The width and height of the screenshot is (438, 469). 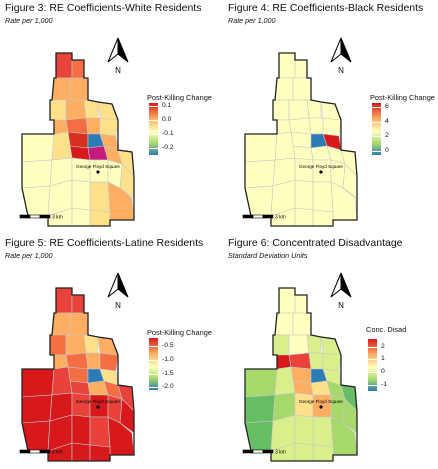 What do you see at coordinates (168, 133) in the screenshot?
I see `legend-tick-label: -0.1` at bounding box center [168, 133].